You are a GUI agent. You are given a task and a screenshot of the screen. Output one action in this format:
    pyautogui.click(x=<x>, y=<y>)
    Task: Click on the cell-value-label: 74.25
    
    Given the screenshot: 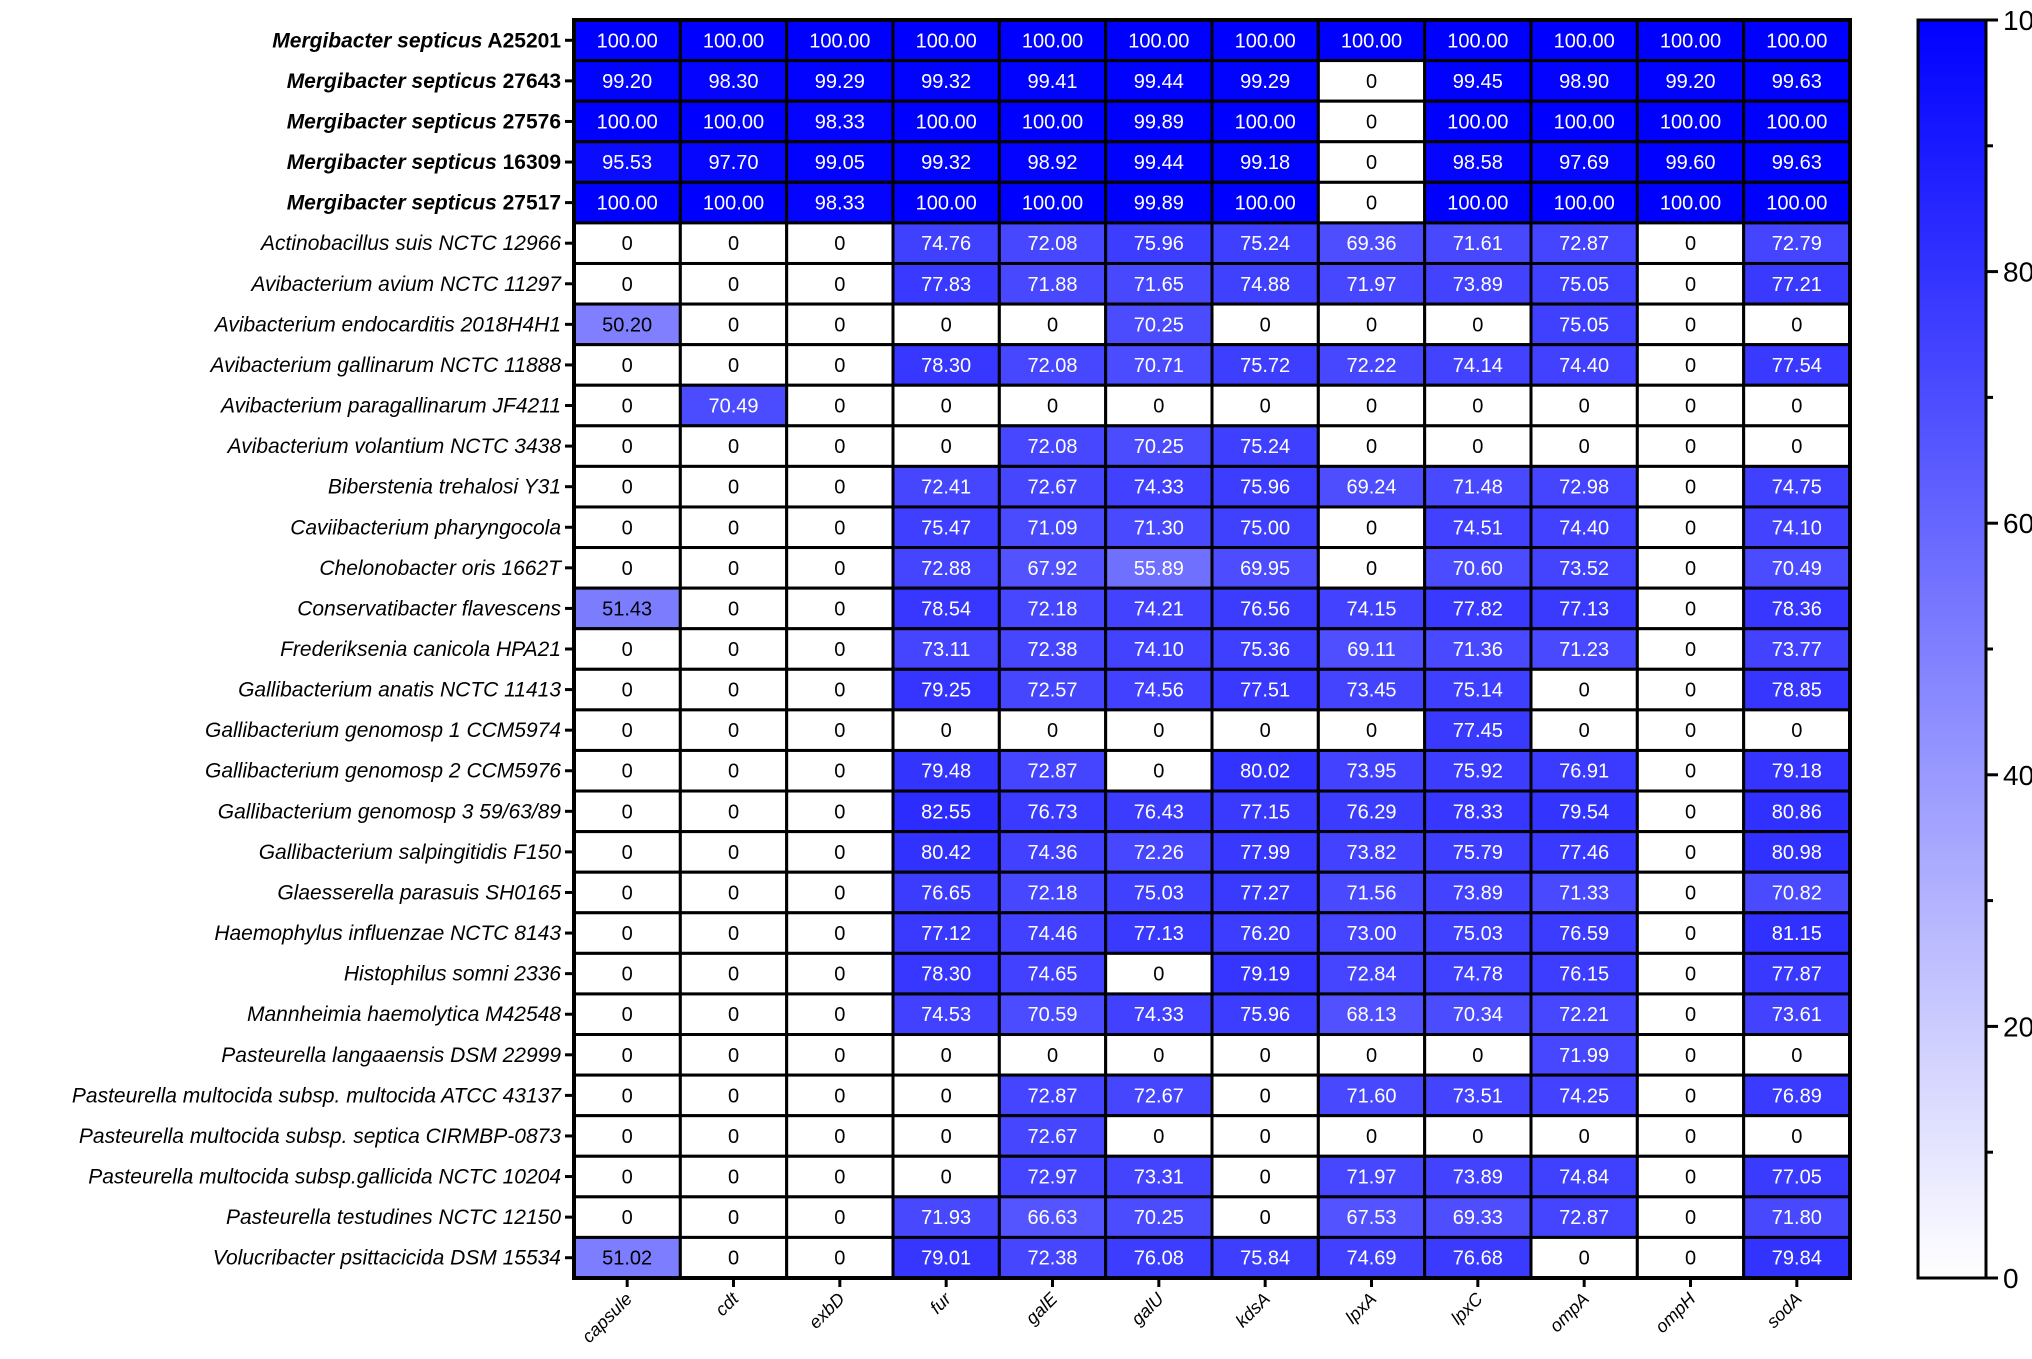 What is the action you would take?
    pyautogui.click(x=1584, y=1096)
    